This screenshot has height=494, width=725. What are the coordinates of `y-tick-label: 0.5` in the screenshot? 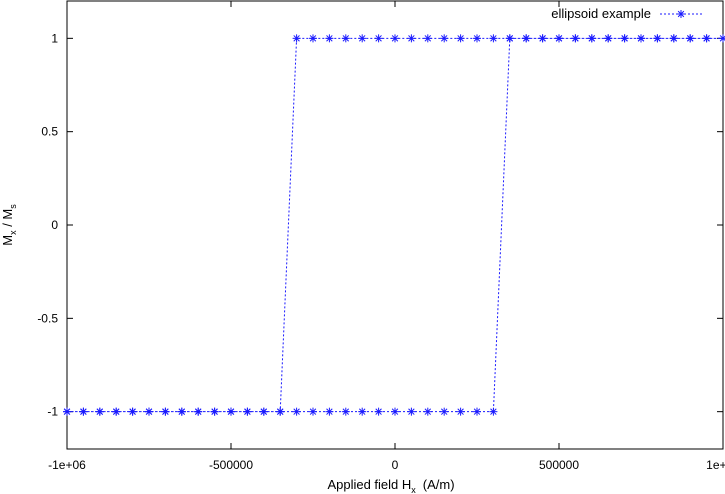 It's located at (49, 132).